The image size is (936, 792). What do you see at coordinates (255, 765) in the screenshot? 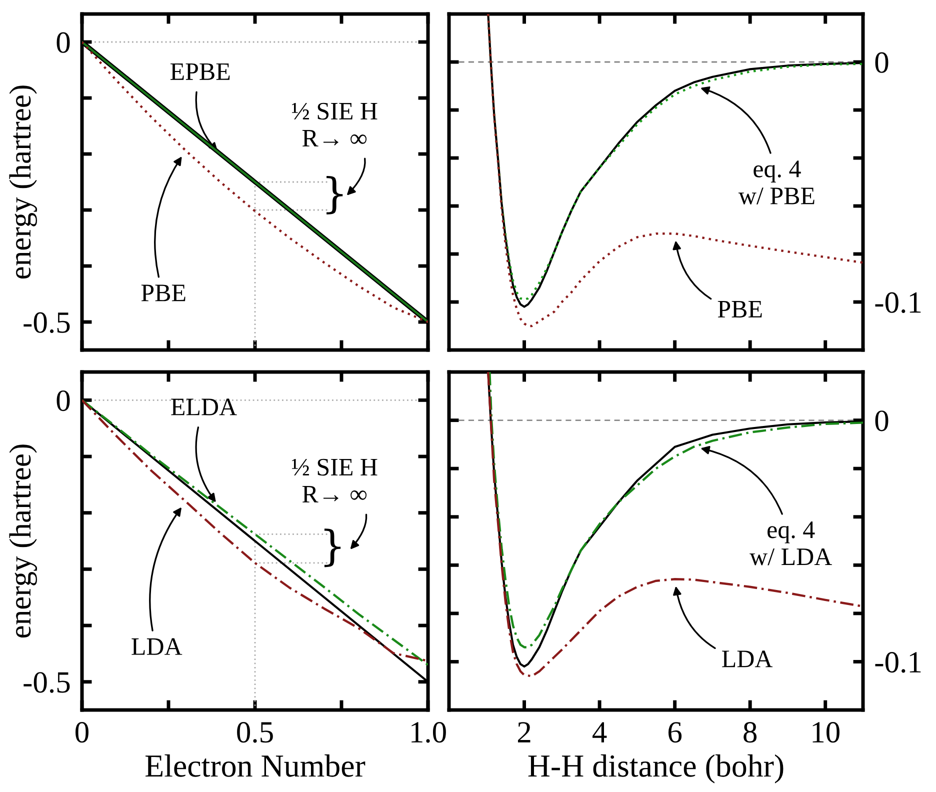
I see `x-axis-title: Electron Number` at bounding box center [255, 765].